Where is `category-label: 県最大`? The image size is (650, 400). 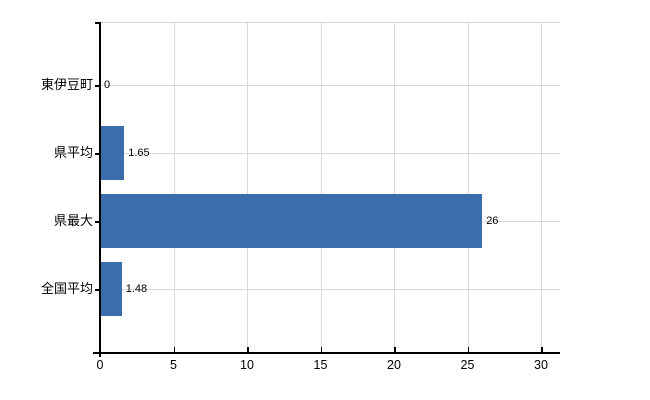 category-label: 県最大 is located at coordinates (73, 220).